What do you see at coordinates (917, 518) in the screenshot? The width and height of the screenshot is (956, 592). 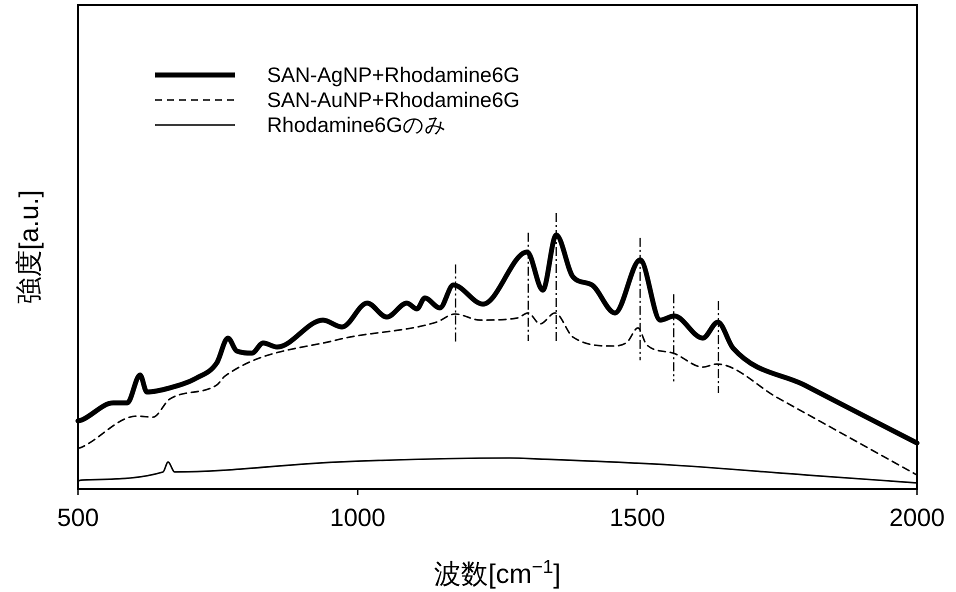 I see `x-tick-label: 2000` at bounding box center [917, 518].